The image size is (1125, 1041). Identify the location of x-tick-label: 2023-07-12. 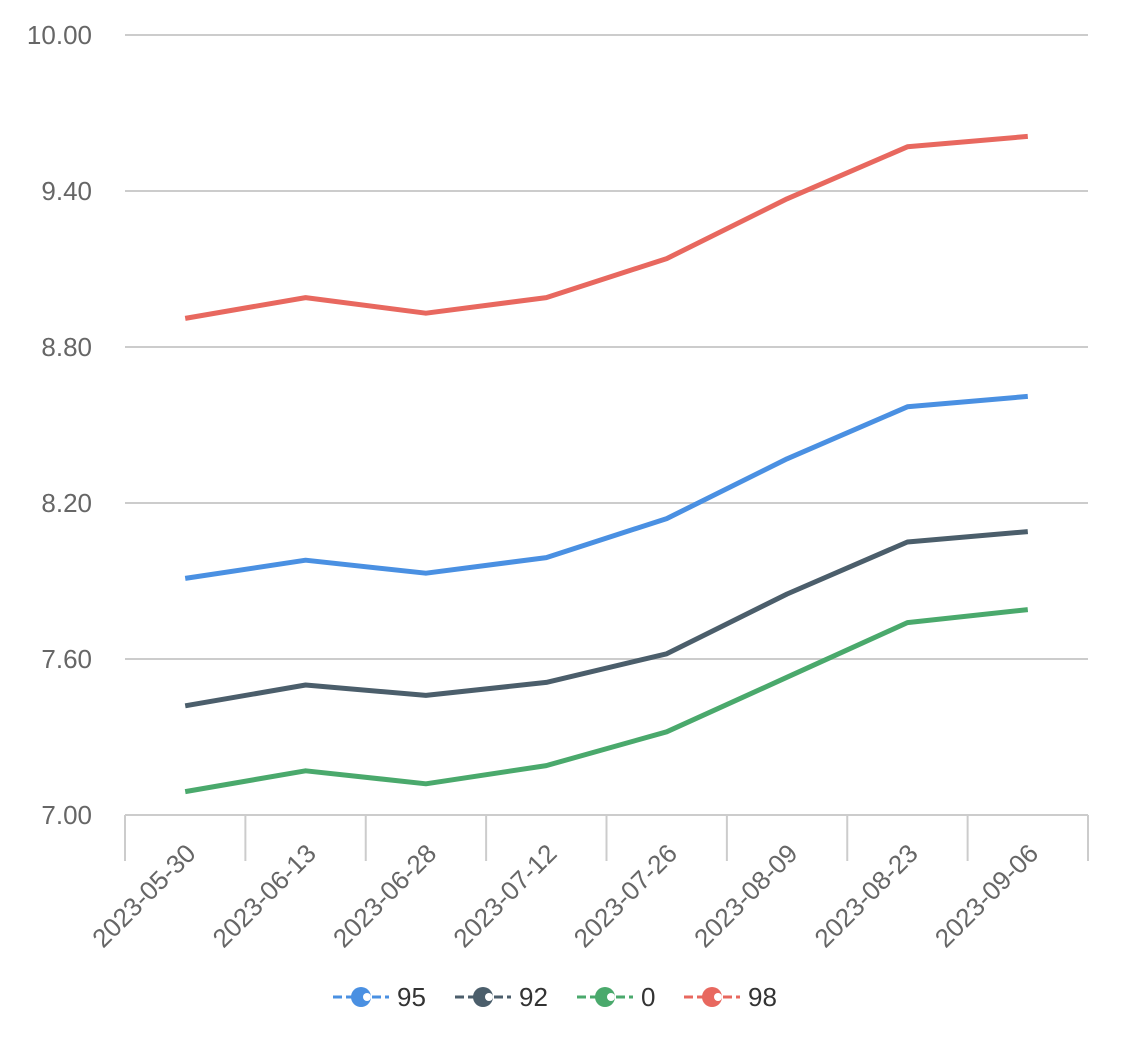
(504, 895).